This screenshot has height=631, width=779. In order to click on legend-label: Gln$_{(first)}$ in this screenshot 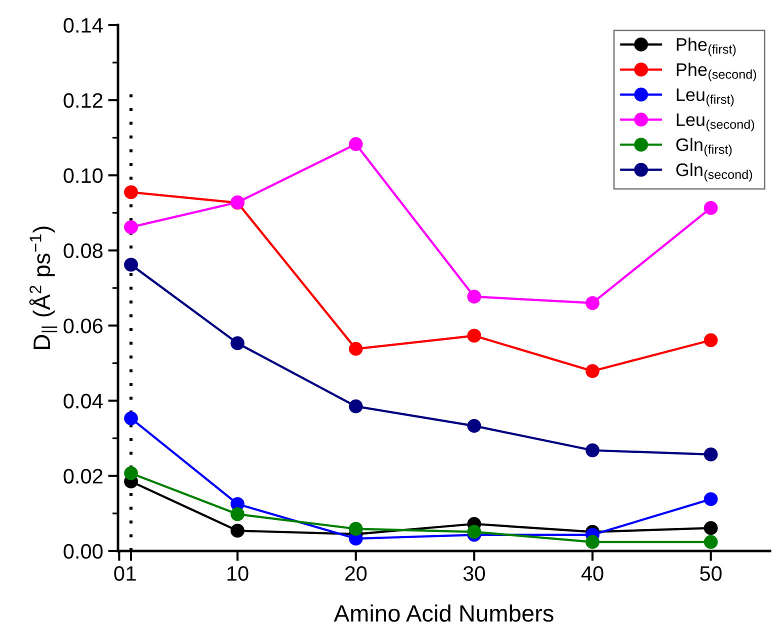, I will do `click(704, 147)`.